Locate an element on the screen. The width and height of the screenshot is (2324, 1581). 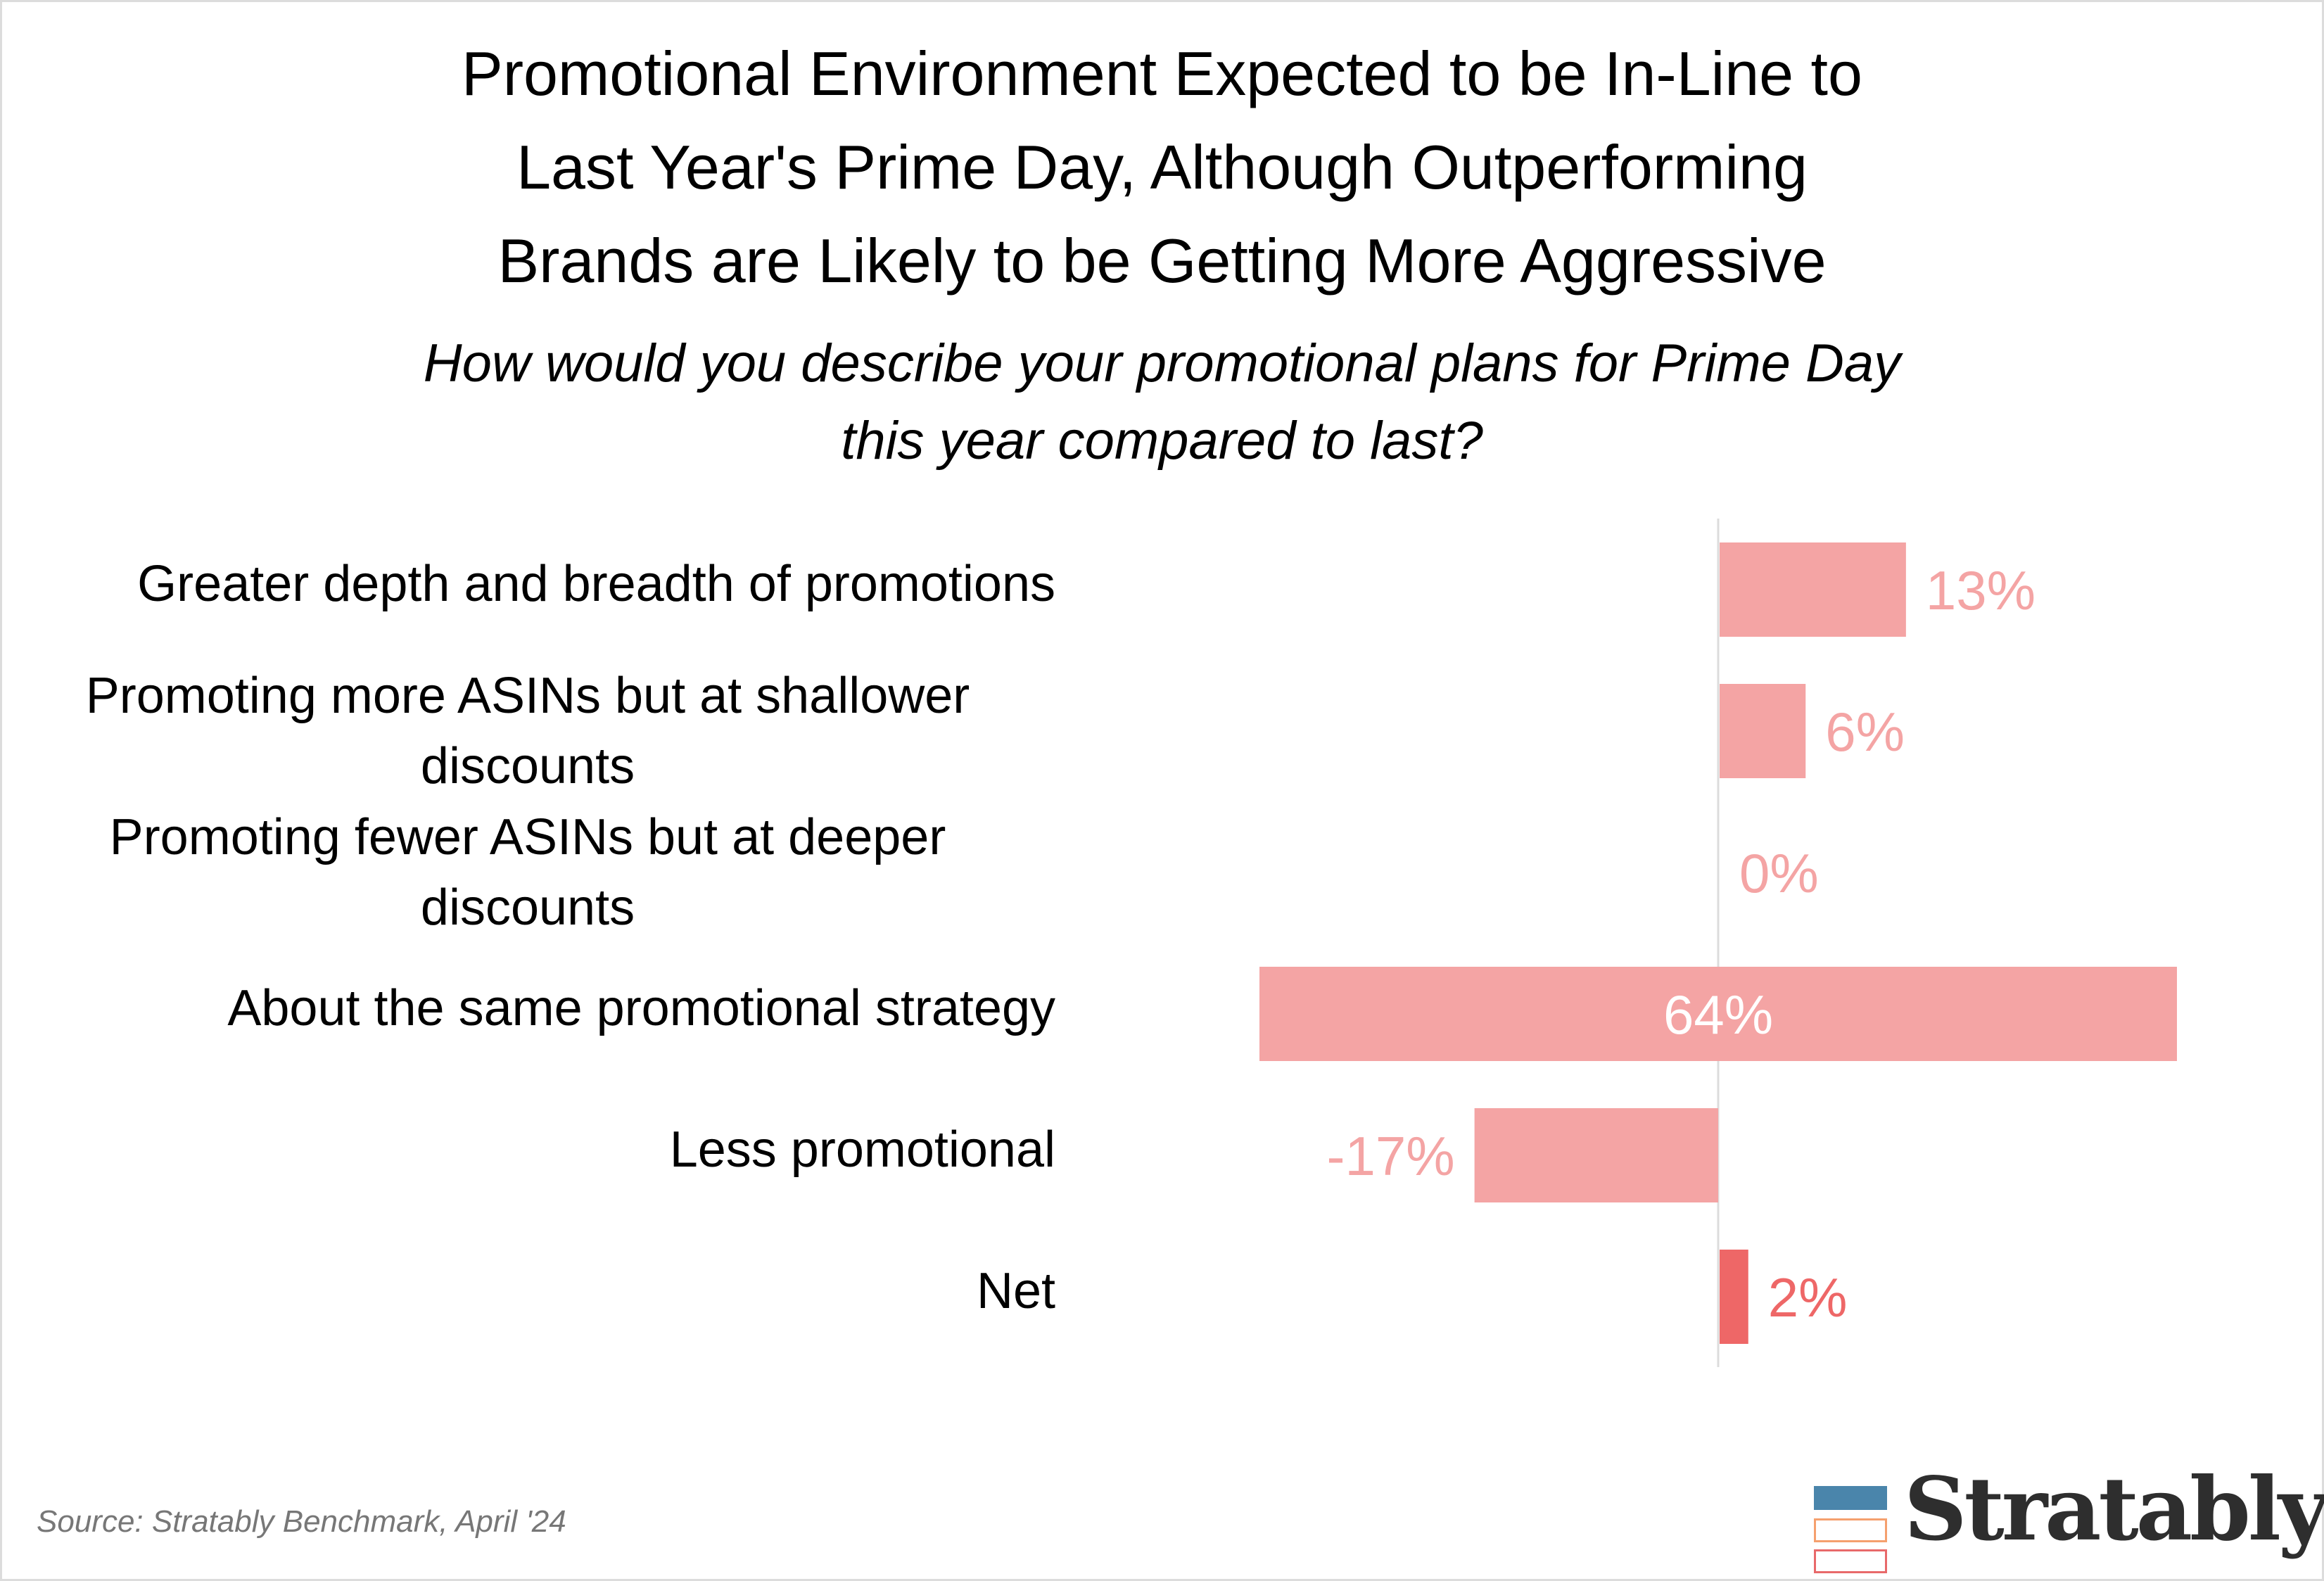
category-label: Less promotional is located at coordinates (527, 1150).